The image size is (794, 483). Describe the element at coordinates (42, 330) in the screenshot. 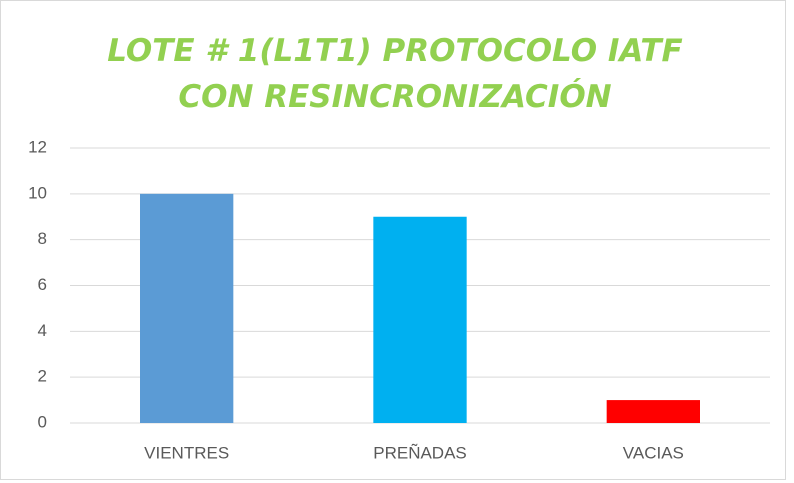

I see `y-tick-label: 4` at that location.